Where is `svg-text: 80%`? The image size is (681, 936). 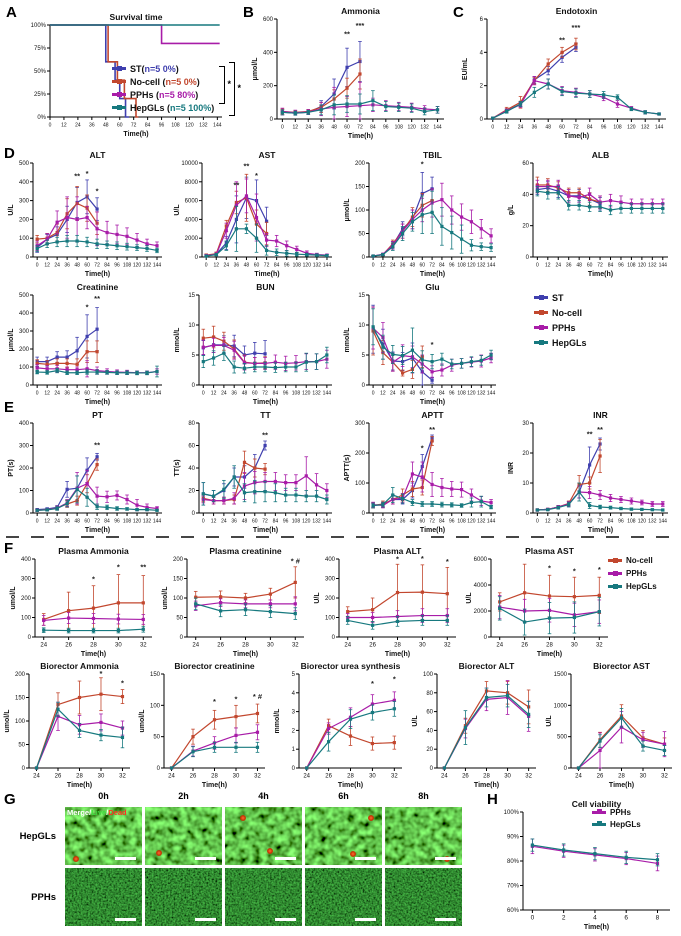 svg-text: 80% is located at coordinates (513, 862).